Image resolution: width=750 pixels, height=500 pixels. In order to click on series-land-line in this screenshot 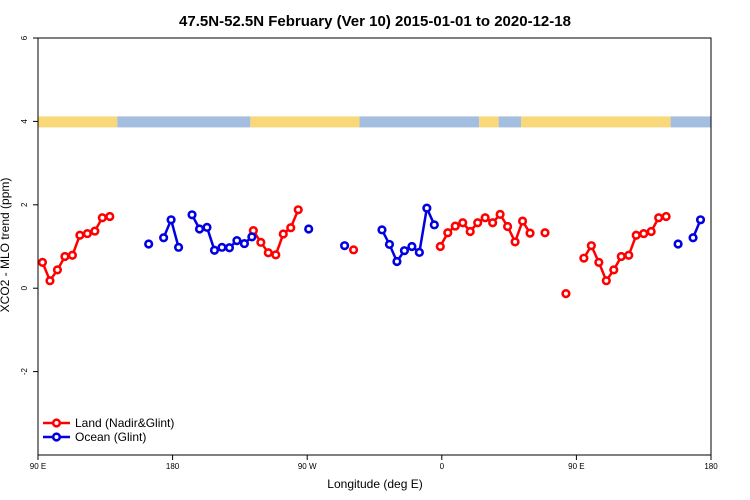, I will do `click(75, 248)`.